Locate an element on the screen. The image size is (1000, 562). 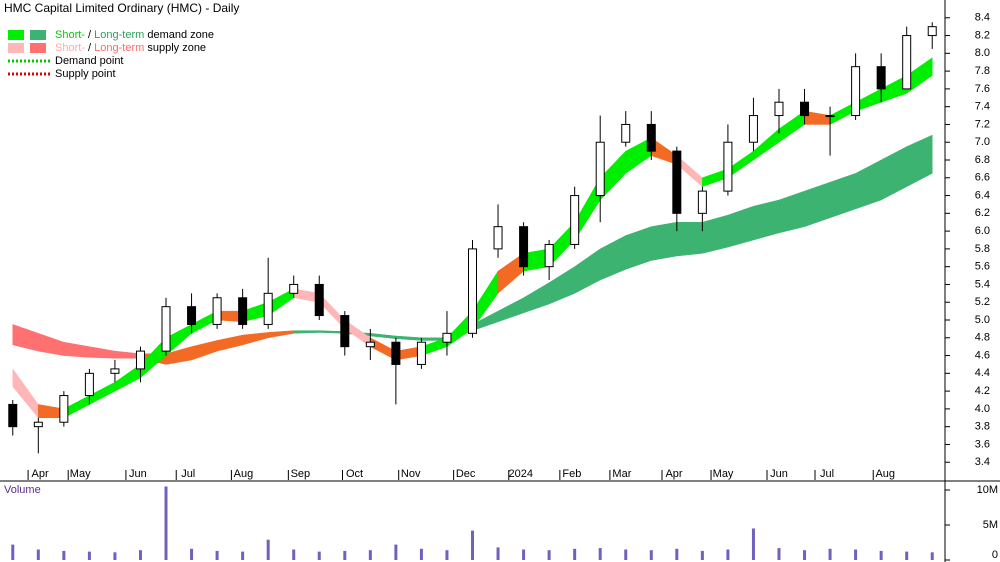
y-tick-label: 6.4 is located at coordinates (982, 195).